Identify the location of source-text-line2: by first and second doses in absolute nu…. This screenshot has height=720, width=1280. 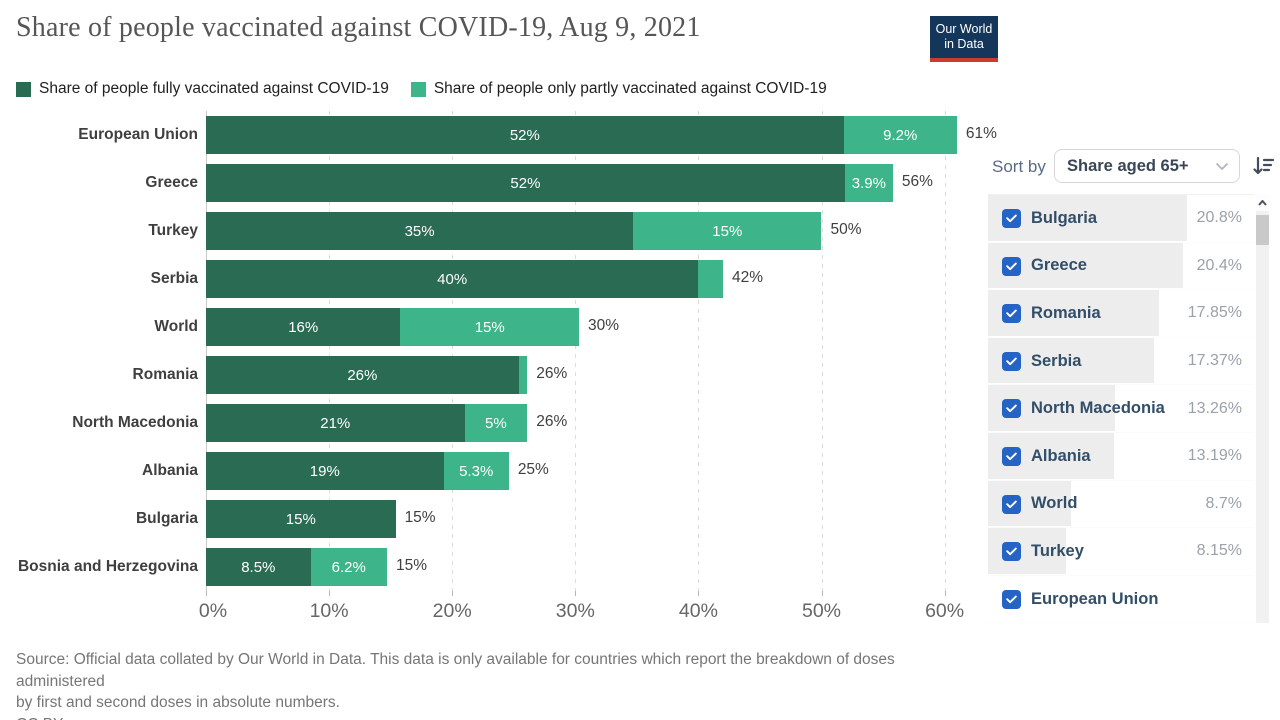
(178, 702).